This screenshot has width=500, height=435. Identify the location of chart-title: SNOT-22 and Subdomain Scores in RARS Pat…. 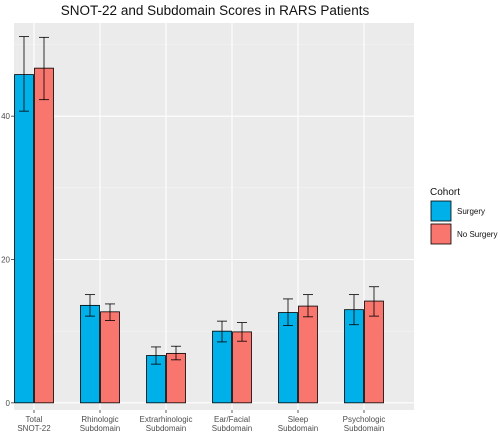
(215, 10).